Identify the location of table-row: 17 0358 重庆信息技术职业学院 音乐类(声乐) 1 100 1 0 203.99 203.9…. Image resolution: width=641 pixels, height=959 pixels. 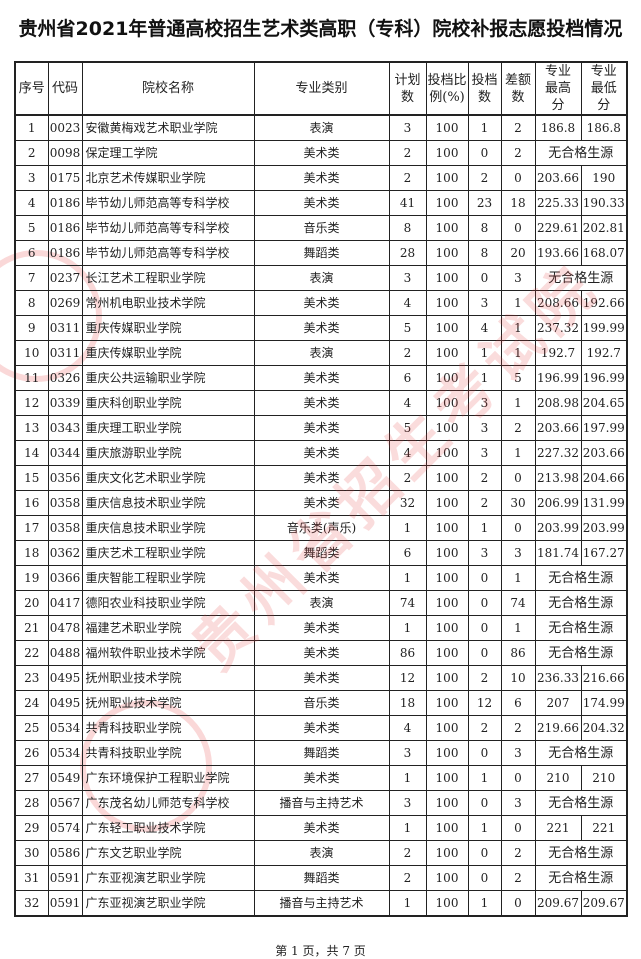
(321, 528).